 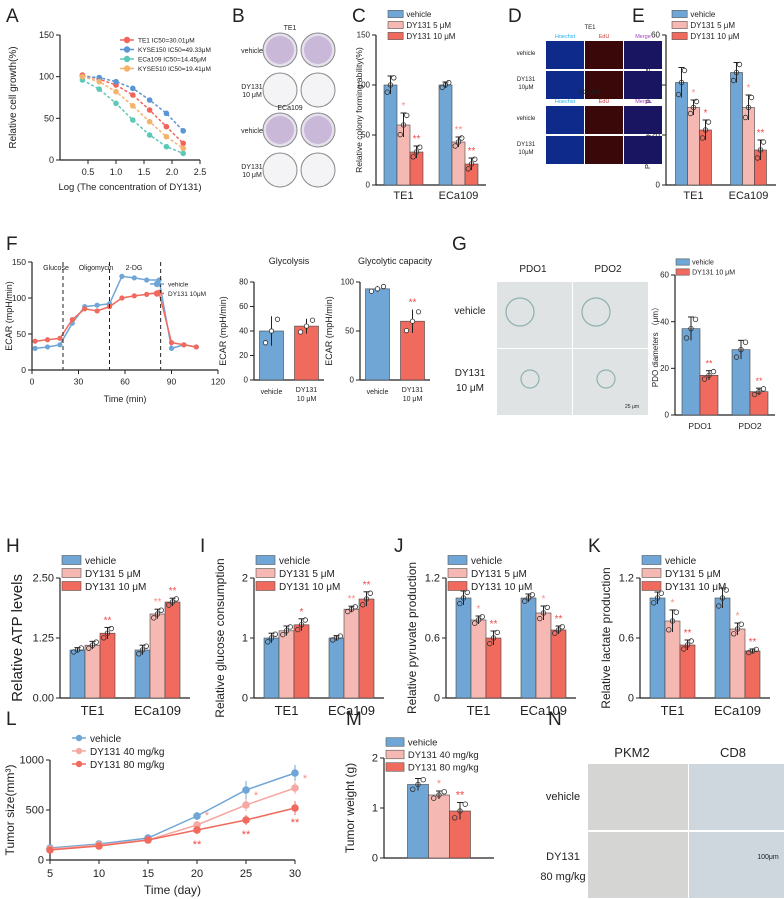 What do you see at coordinates (265, 586) in the screenshot?
I see `legend-swatch-I` at bounding box center [265, 586].